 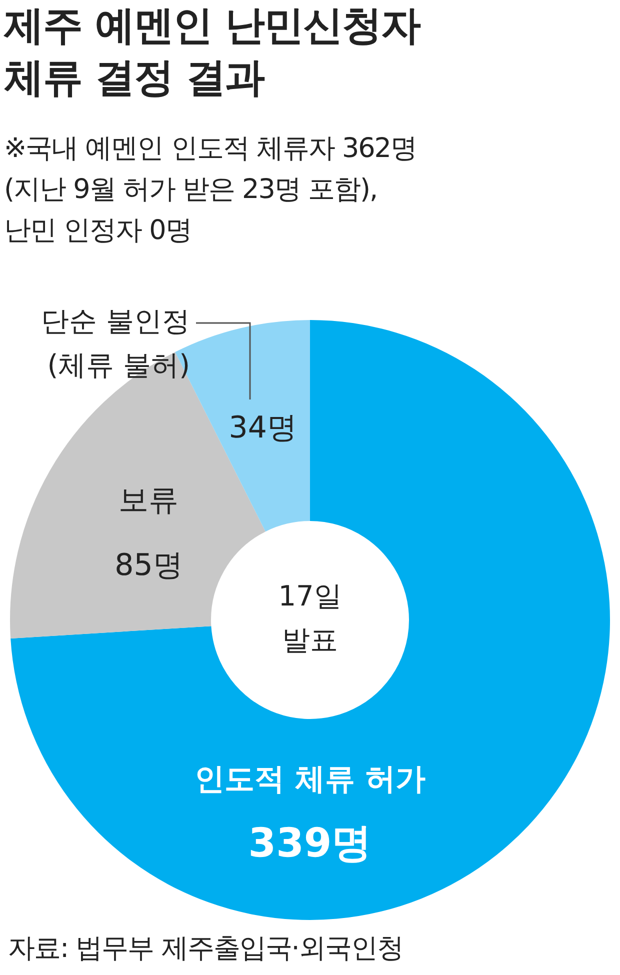 I want to click on data-label: 85명, so click(x=148, y=566).